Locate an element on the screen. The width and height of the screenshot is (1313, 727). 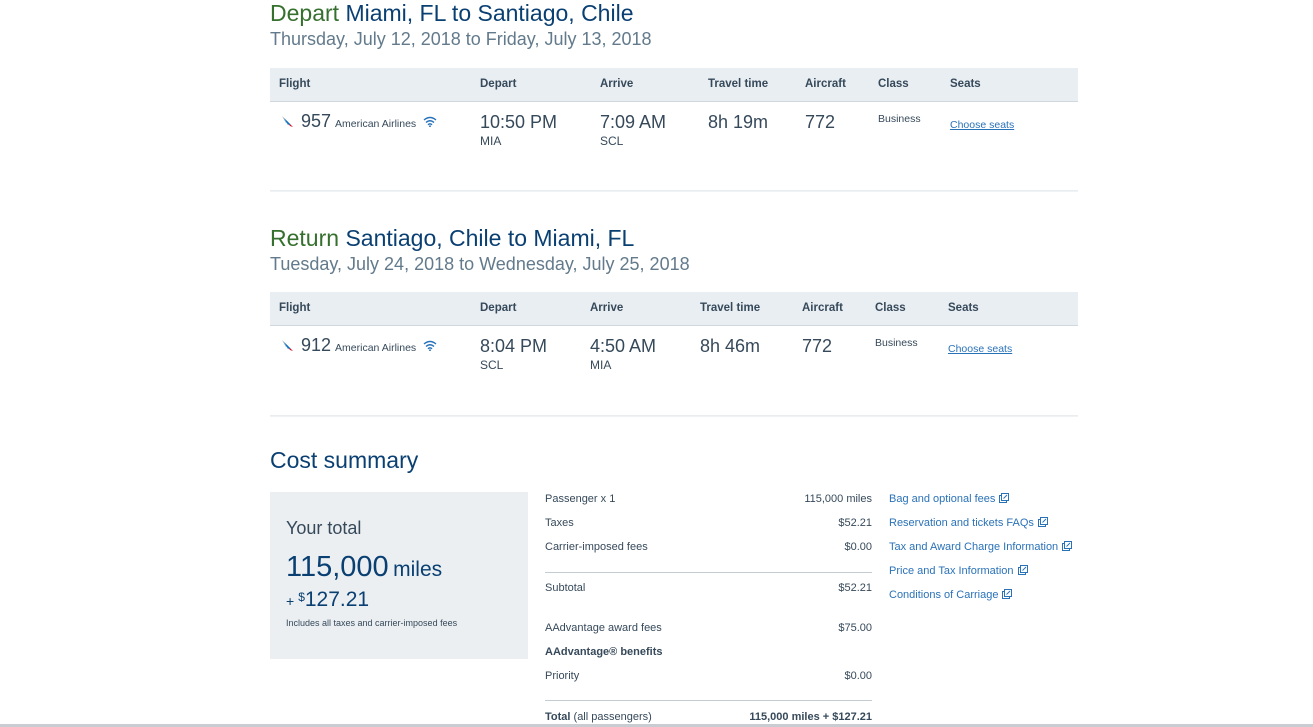
class-cell: Business is located at coordinates (905, 146).